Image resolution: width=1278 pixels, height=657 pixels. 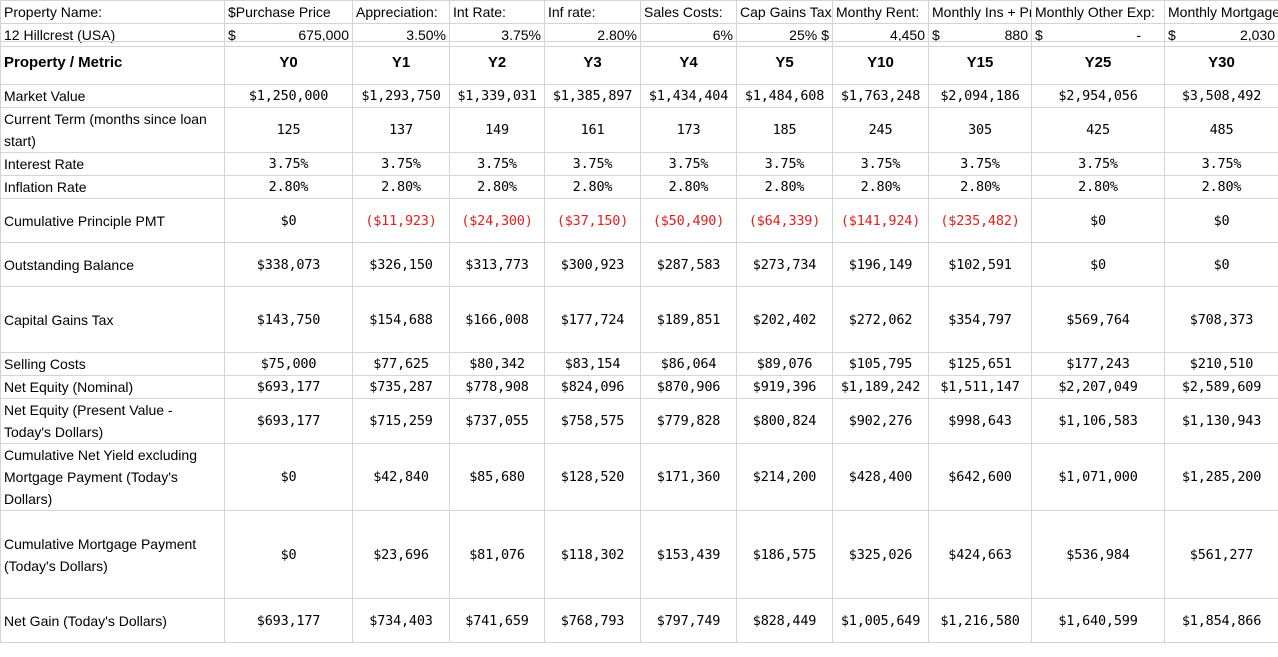 What do you see at coordinates (784, 96) in the screenshot?
I see `metric-cell: $1,484,608` at bounding box center [784, 96].